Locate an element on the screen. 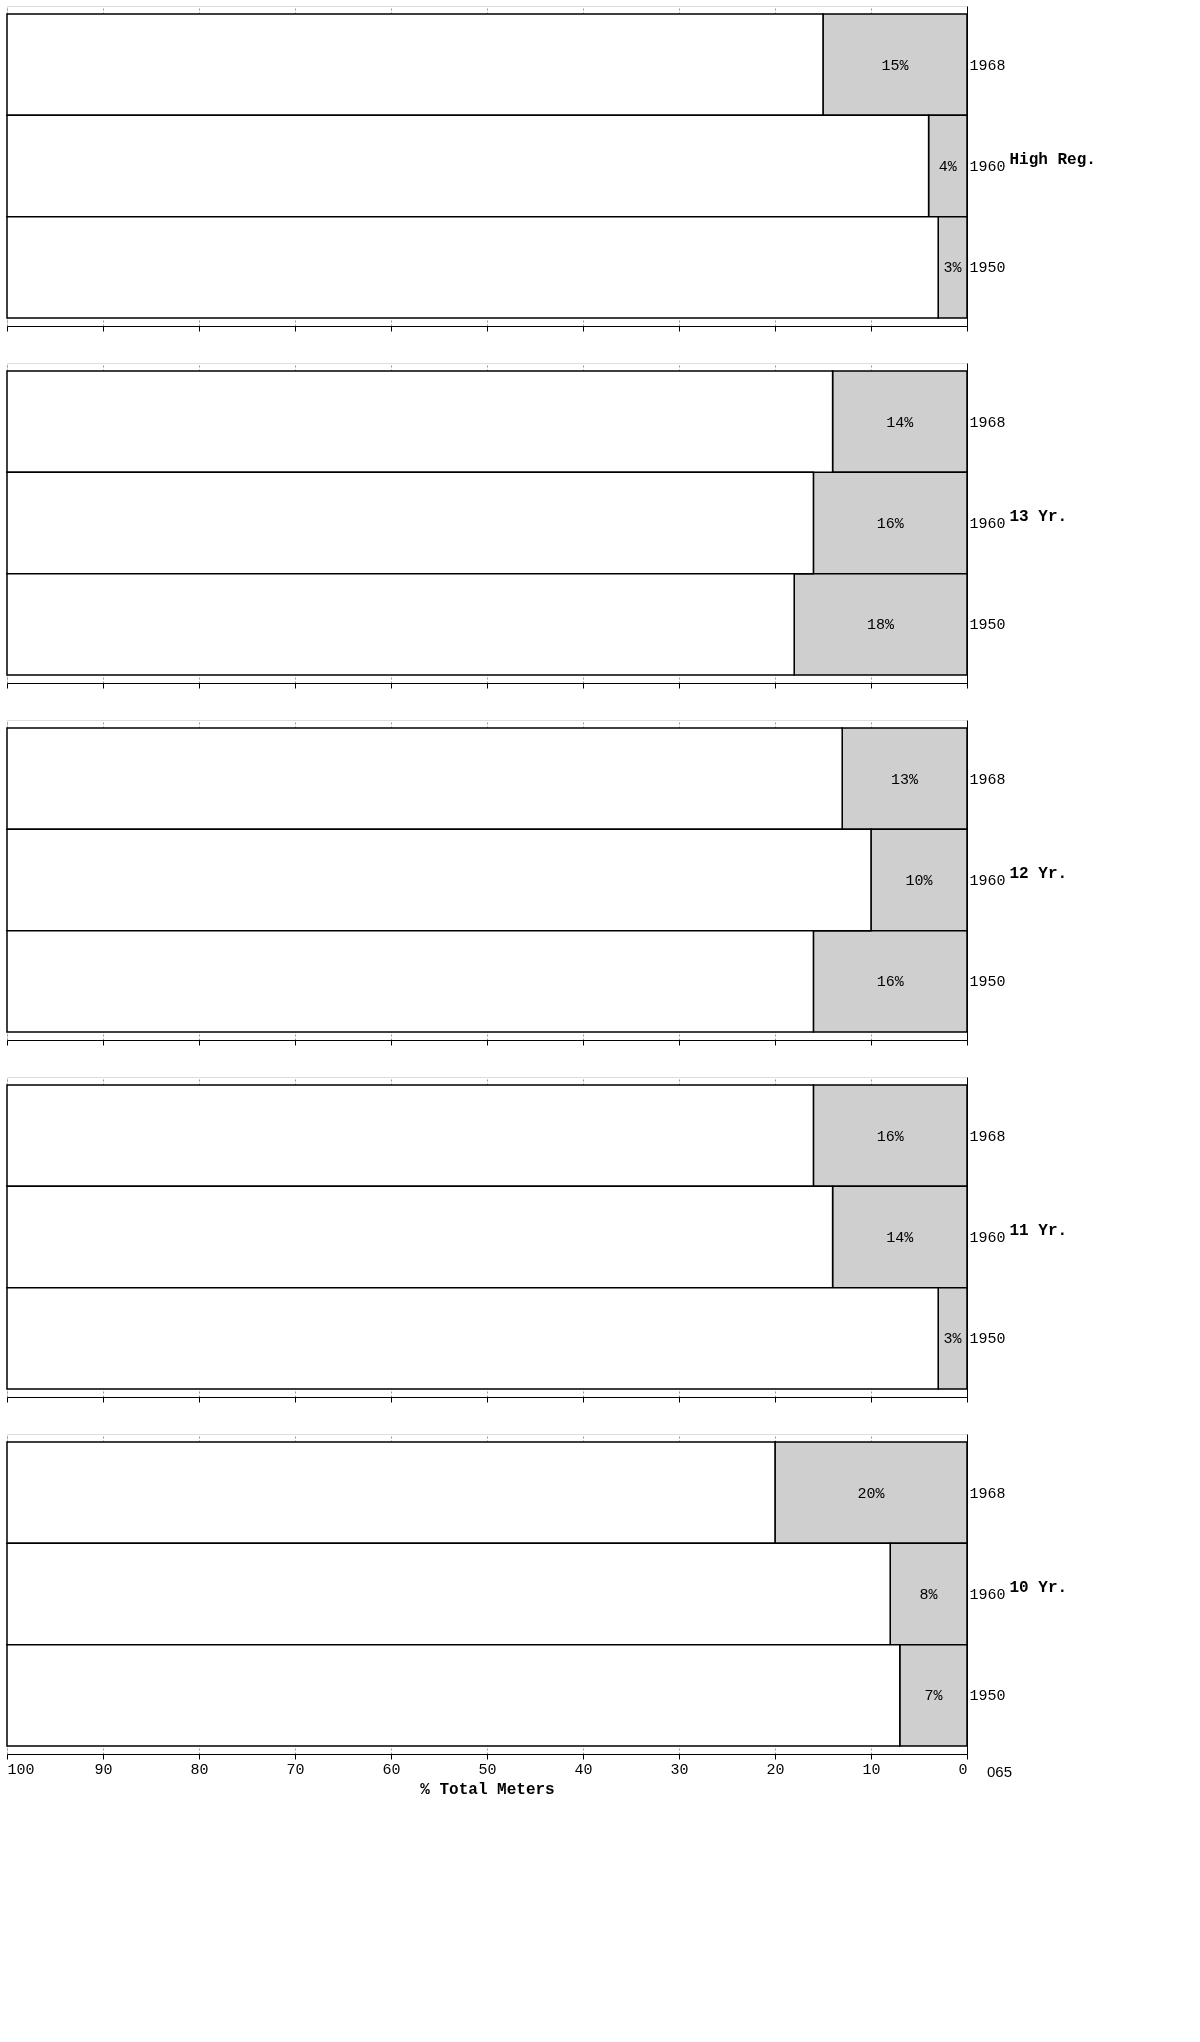 This screenshot has width=1200, height=2042. y-axis-title: 11 Yr. is located at coordinates (1038, 1230).